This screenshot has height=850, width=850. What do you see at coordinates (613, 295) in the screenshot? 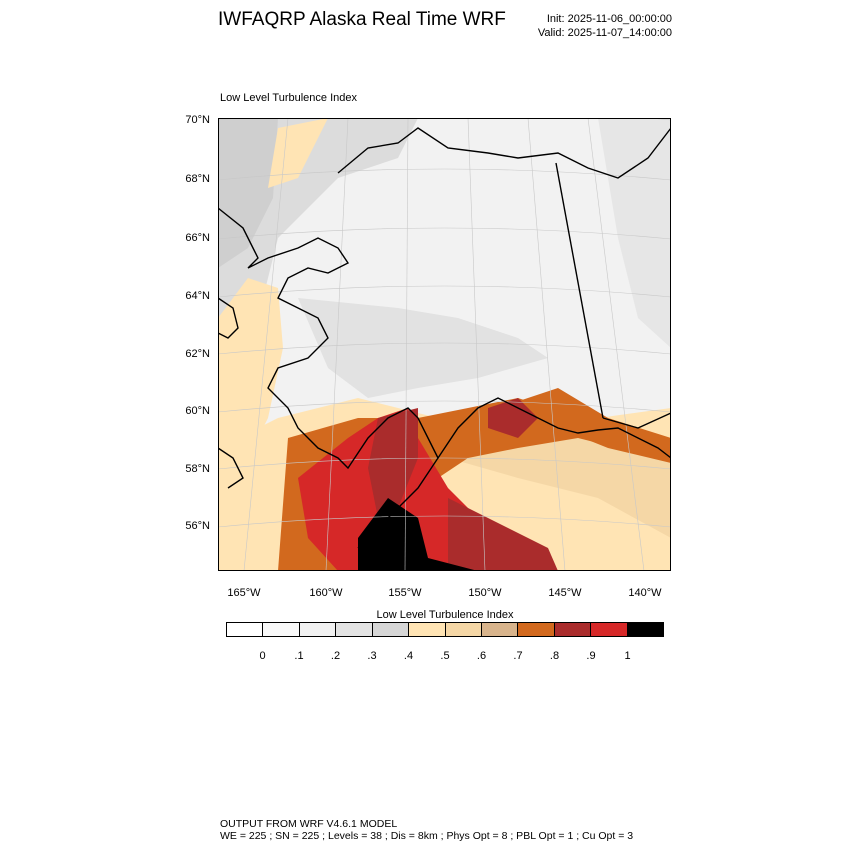
I see `borders` at bounding box center [613, 295].